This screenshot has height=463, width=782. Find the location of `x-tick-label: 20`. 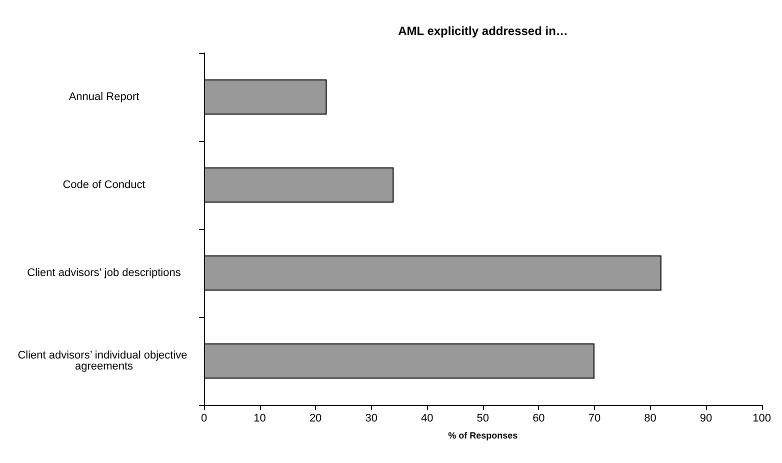

x-tick-label: 20 is located at coordinates (315, 418).